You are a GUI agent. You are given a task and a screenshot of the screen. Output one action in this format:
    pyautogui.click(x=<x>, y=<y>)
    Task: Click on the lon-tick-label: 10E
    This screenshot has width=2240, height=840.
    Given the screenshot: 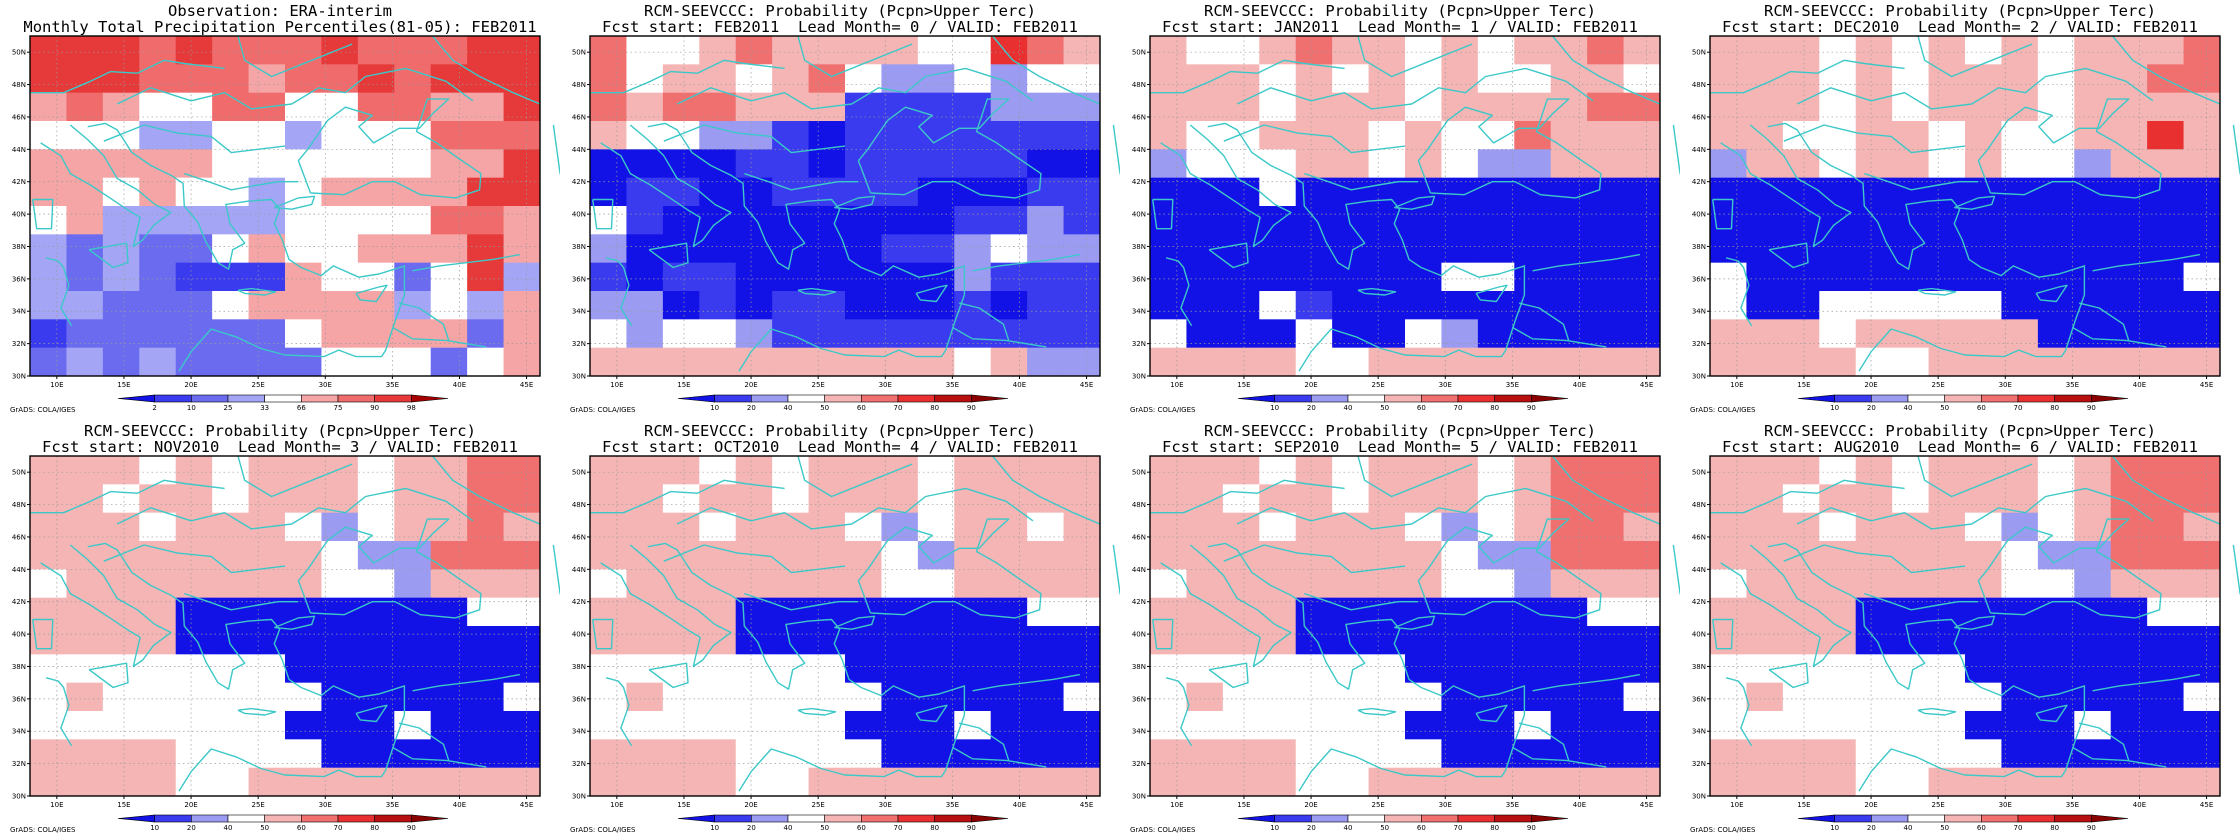 What is the action you would take?
    pyautogui.click(x=1736, y=385)
    